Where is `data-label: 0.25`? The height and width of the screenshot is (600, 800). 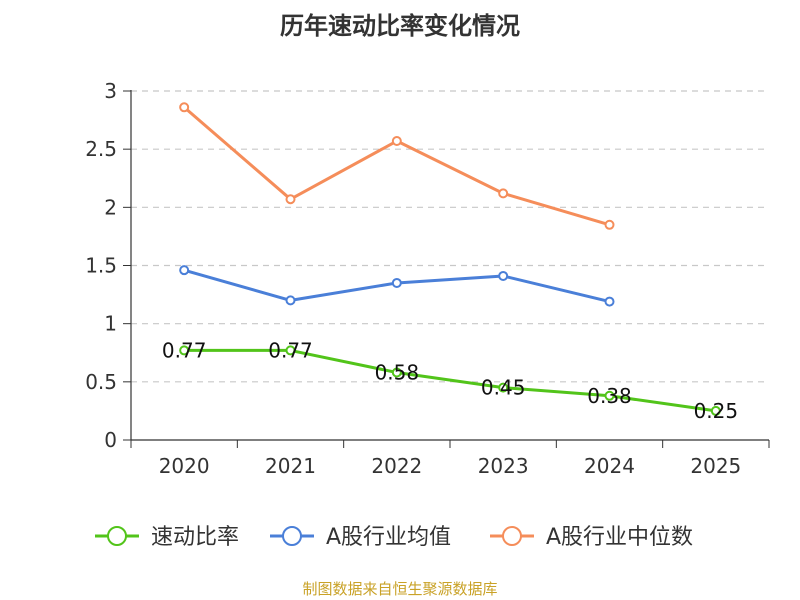
data-label: 0.25 is located at coordinates (716, 411).